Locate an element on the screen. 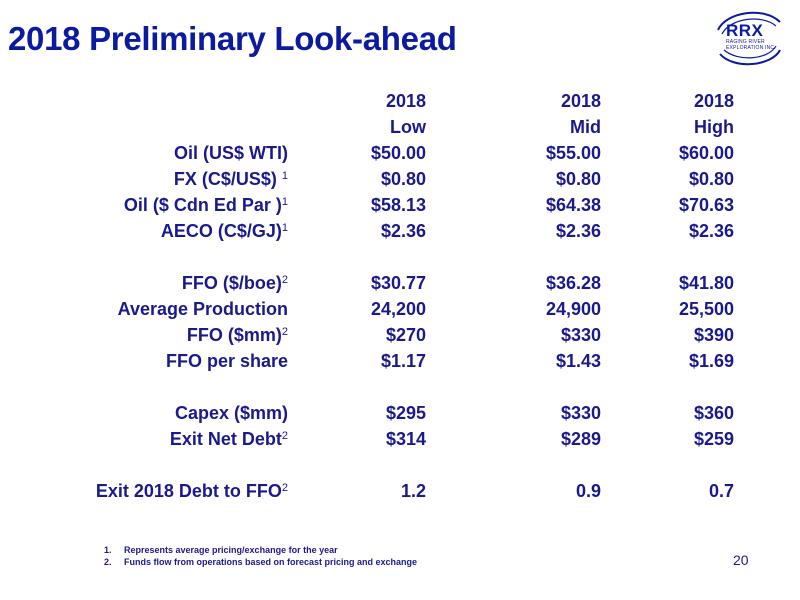 Image resolution: width=800 pixels, height=600 pixels. table-row: Exit Net Debt2 $314 $289 $259 is located at coordinates (387, 439).